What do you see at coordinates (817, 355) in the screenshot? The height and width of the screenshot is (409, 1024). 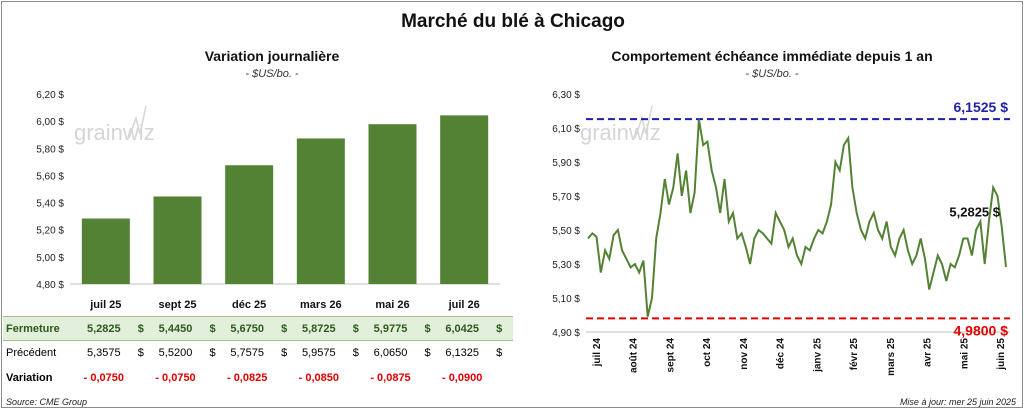 I see `x-tick-label: janv 25` at bounding box center [817, 355].